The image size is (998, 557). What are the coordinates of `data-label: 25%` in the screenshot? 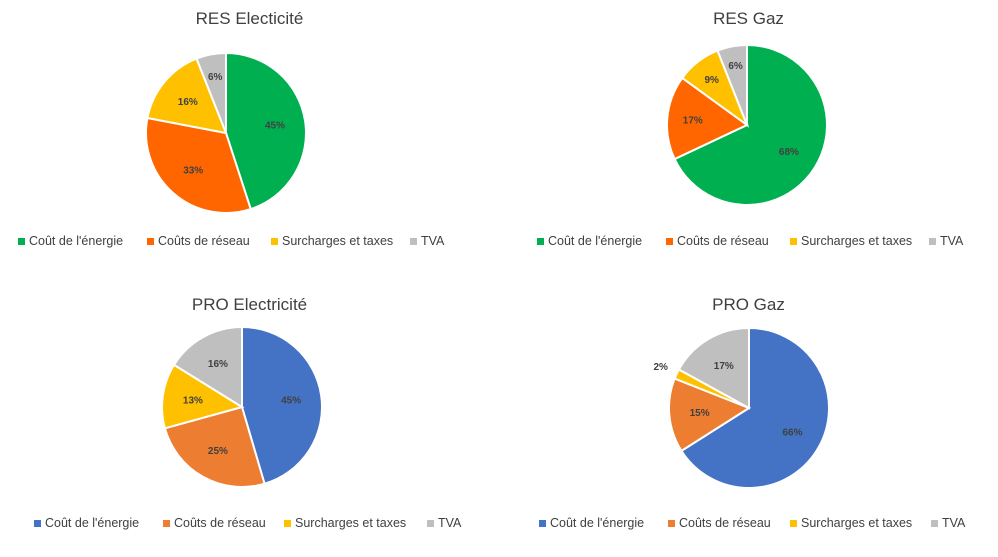 It's located at (218, 451).